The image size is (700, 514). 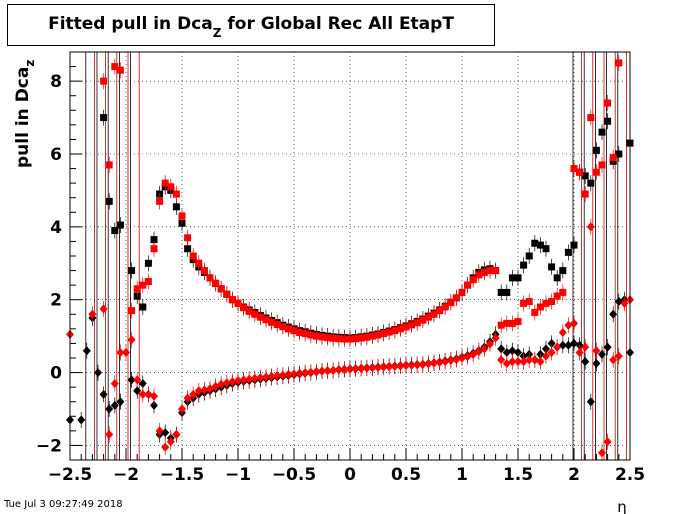 I want to click on x-tick-label: 2, so click(x=574, y=475).